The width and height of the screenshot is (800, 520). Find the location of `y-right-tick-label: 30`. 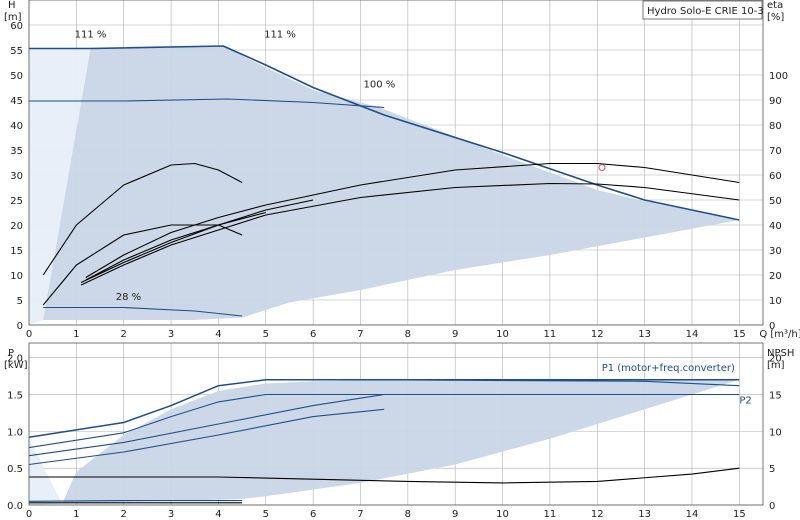

y-right-tick-label: 30 is located at coordinates (775, 251).